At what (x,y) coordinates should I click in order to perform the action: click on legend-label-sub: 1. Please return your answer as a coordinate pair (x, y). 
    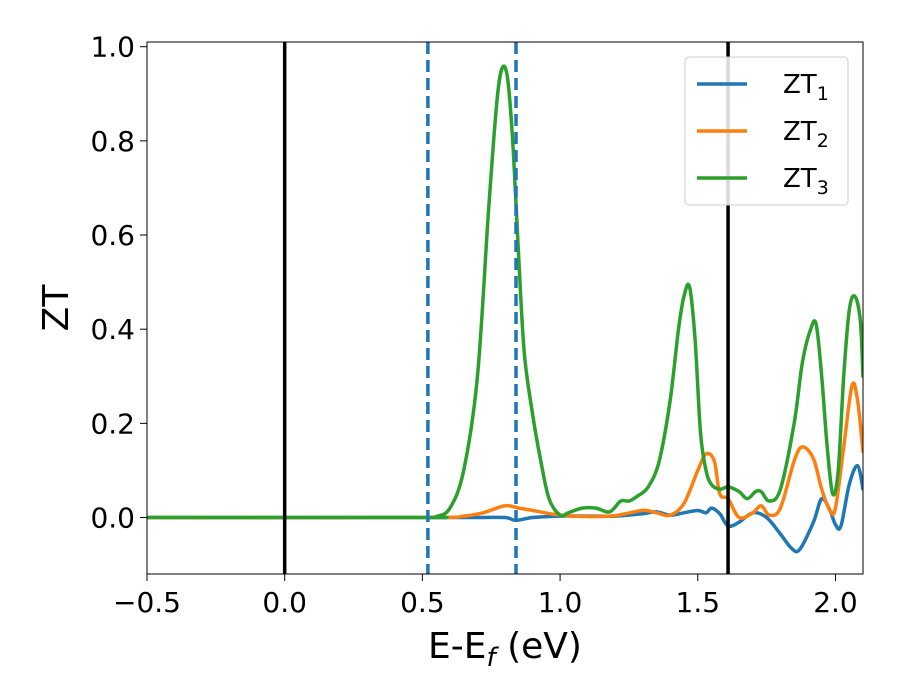
    Looking at the image, I should click on (823, 94).